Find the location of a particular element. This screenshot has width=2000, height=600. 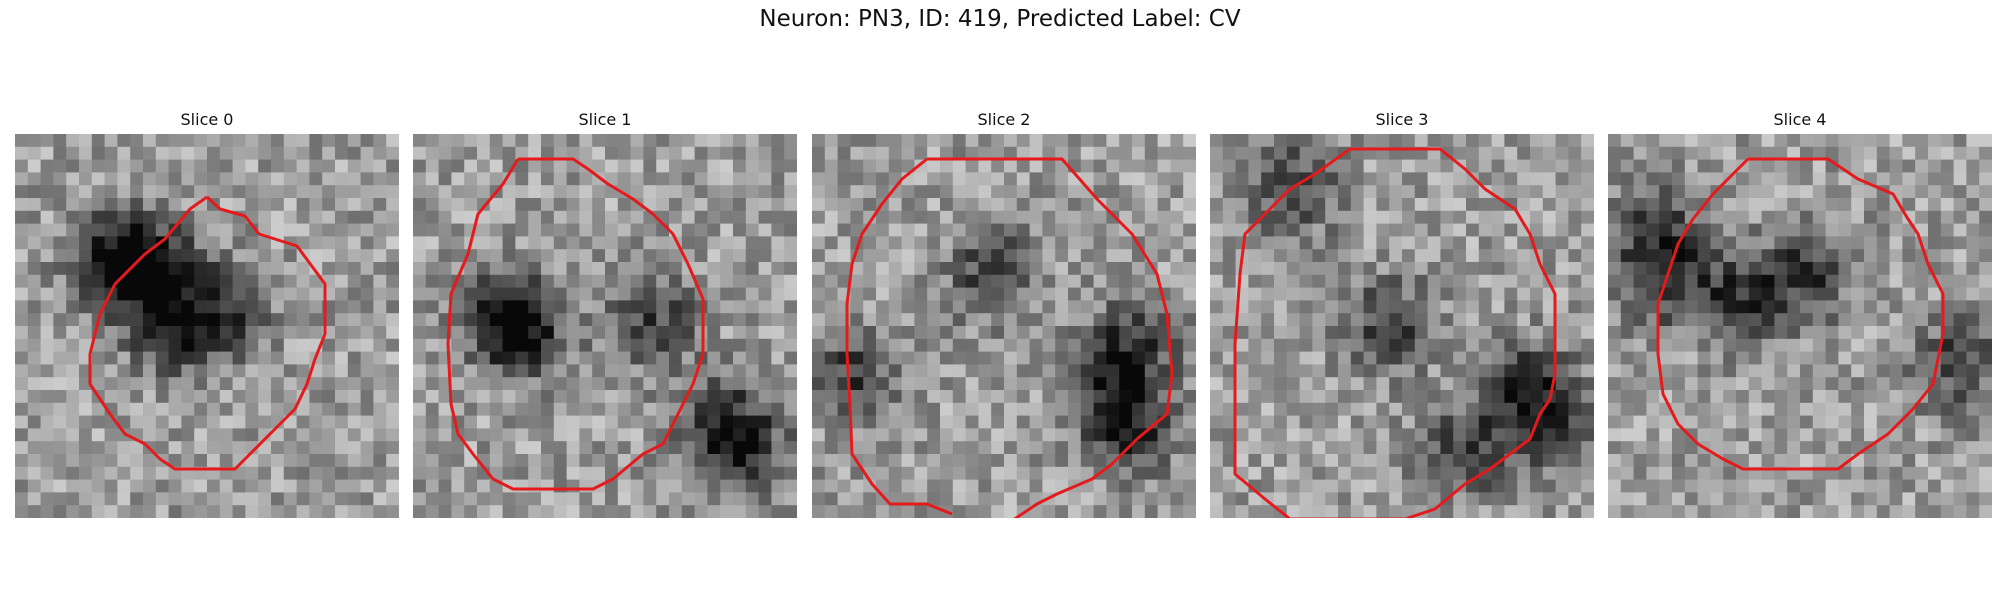

slice-1-contour is located at coordinates (575, 324).